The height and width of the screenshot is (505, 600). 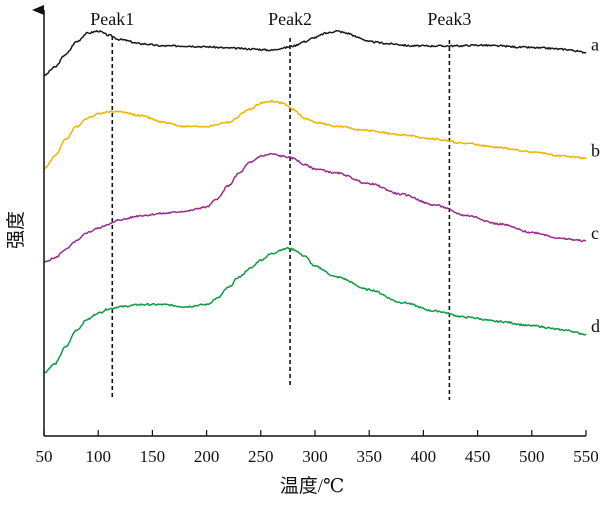 What do you see at coordinates (369, 456) in the screenshot?
I see `x-tick-label: 350` at bounding box center [369, 456].